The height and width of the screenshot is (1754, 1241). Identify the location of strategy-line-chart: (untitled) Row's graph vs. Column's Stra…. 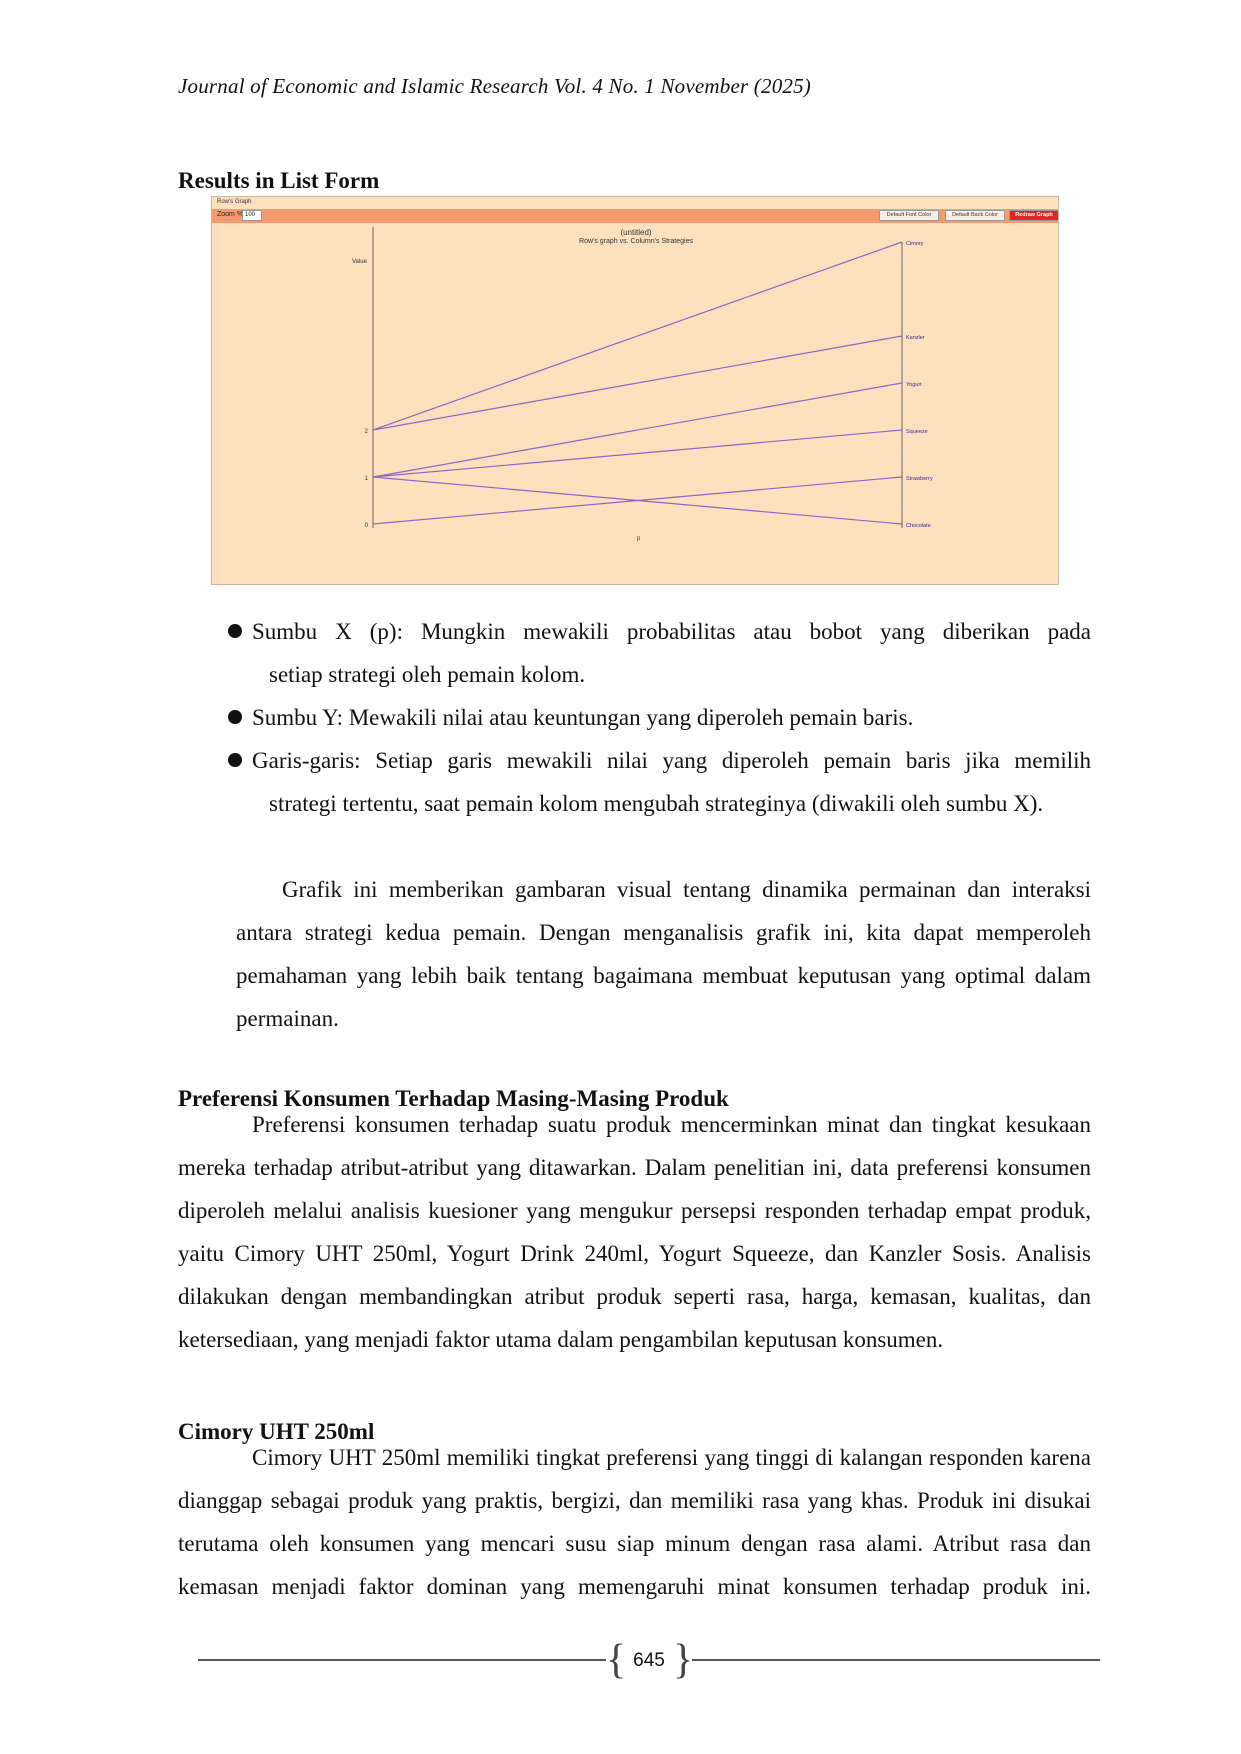
(642, 384).